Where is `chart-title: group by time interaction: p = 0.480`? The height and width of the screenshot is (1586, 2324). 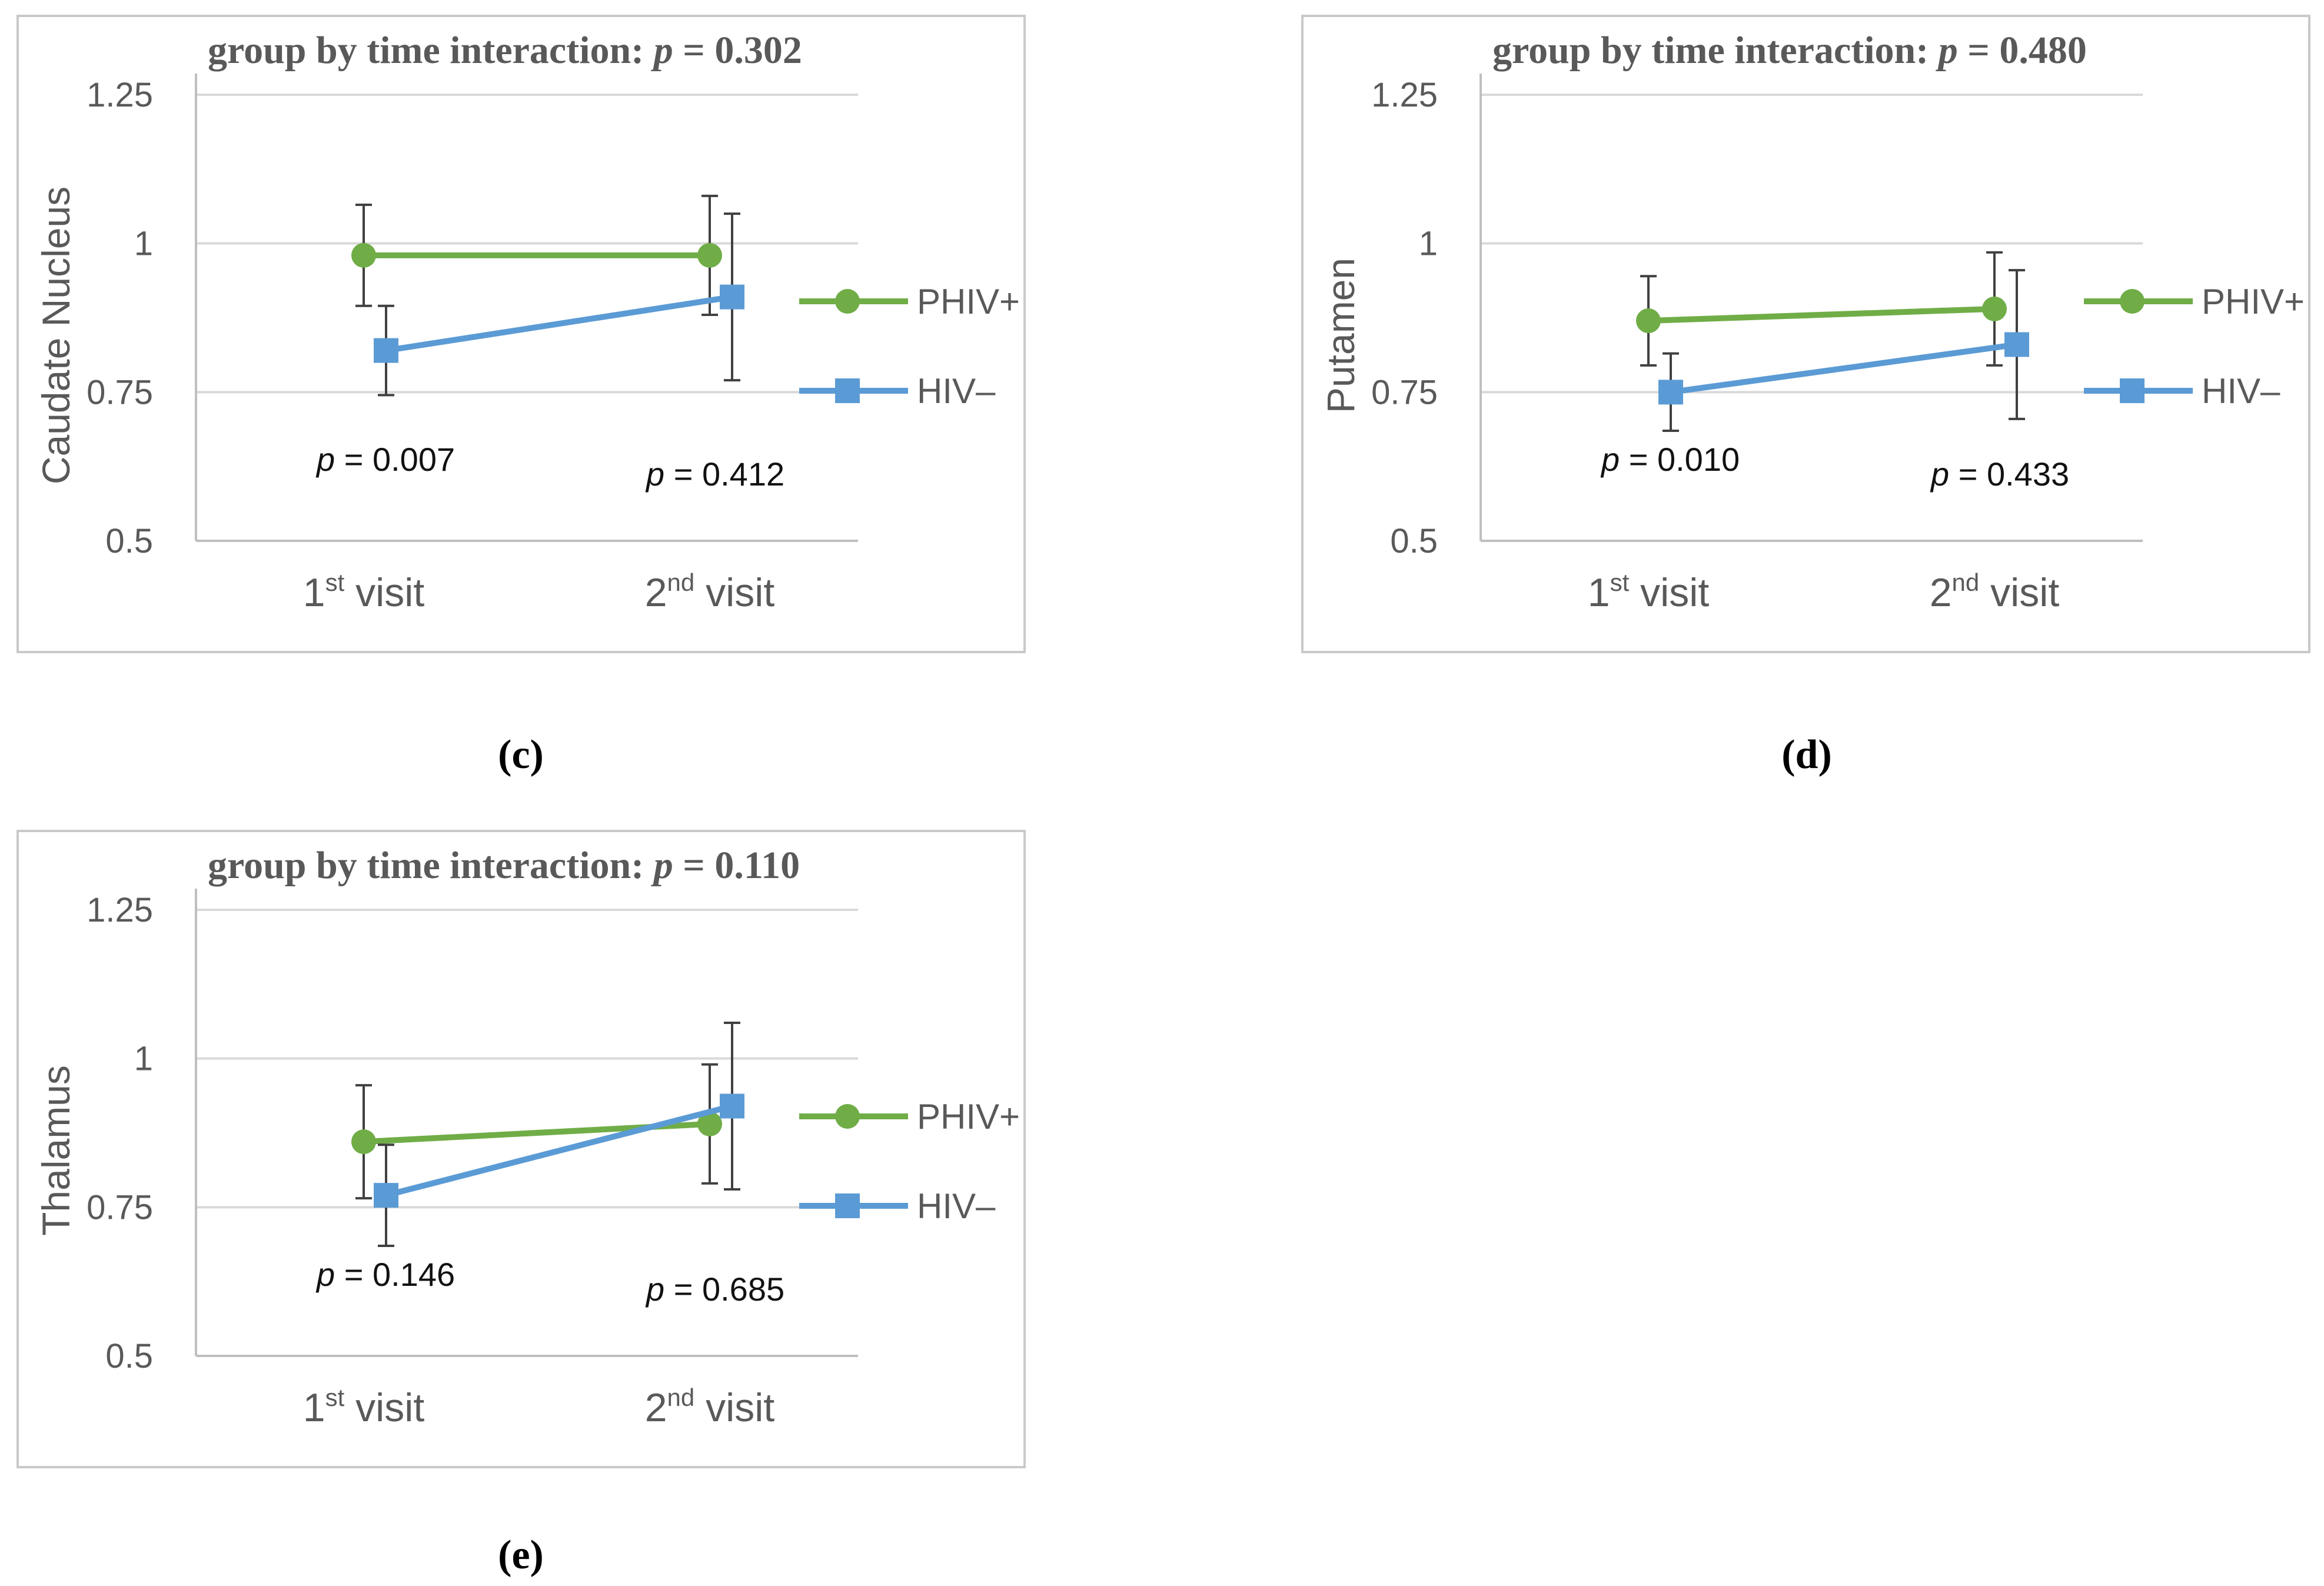 chart-title: group by time interaction: p = 0.480 is located at coordinates (1789, 51).